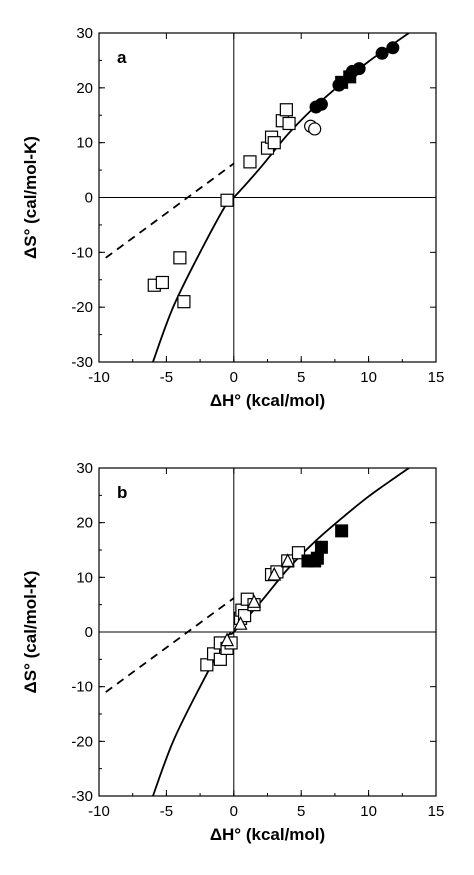 Image resolution: width=474 pixels, height=875 pixels. What do you see at coordinates (122, 492) in the screenshot?
I see `panel-label: b` at bounding box center [122, 492].